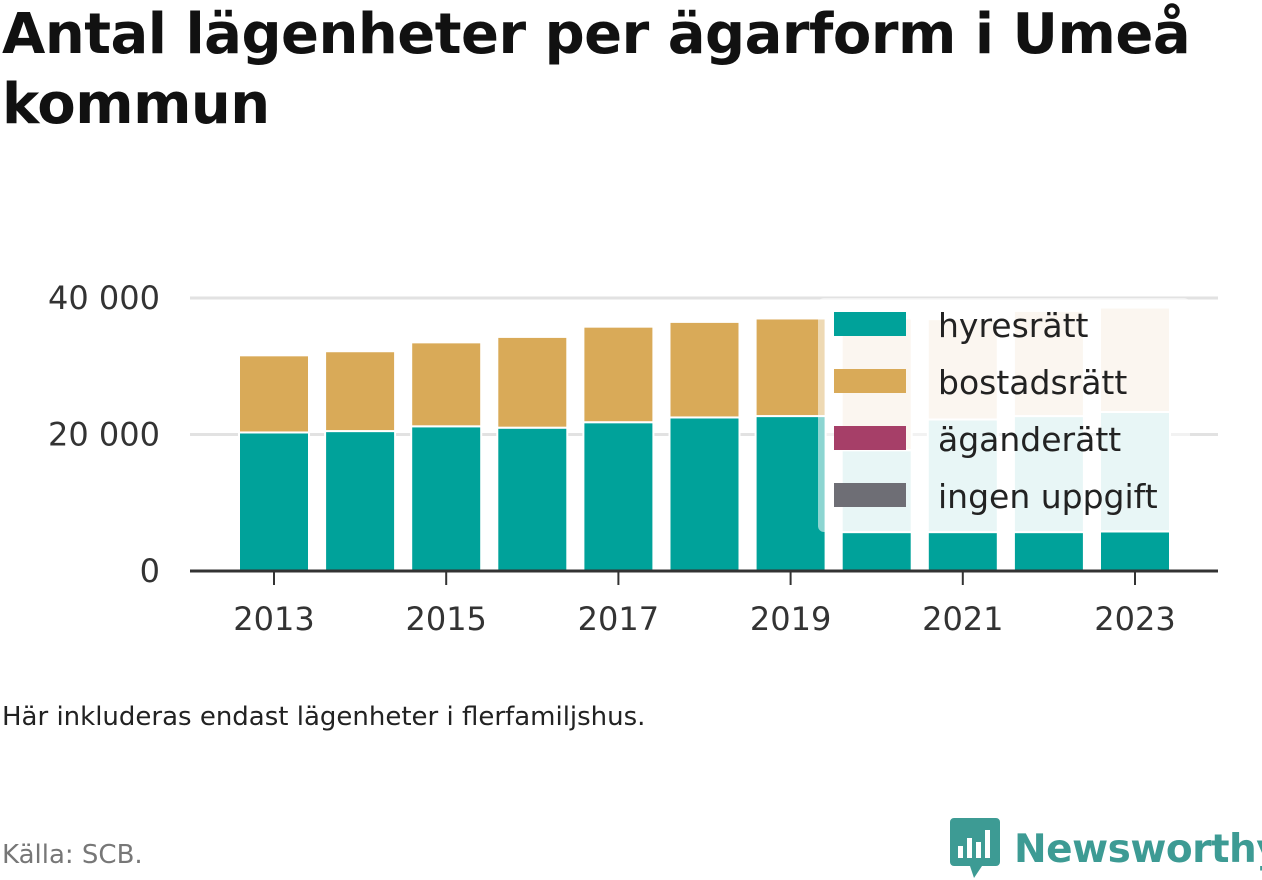 The width and height of the screenshot is (1262, 880). Describe the element at coordinates (1029, 439) in the screenshot. I see `legend-label: äganderätt` at that location.